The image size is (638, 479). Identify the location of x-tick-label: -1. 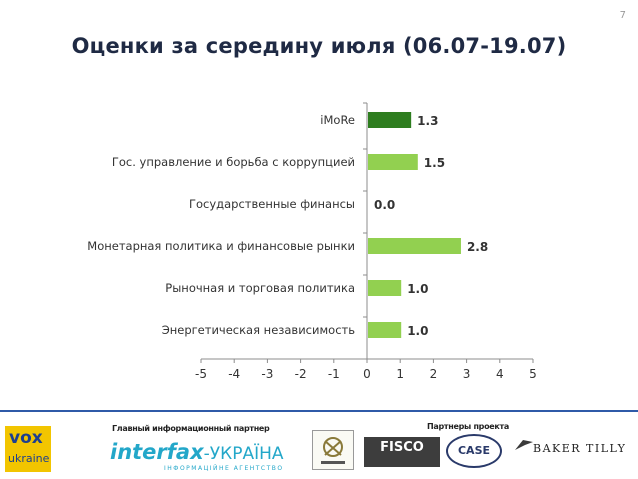
(334, 374).